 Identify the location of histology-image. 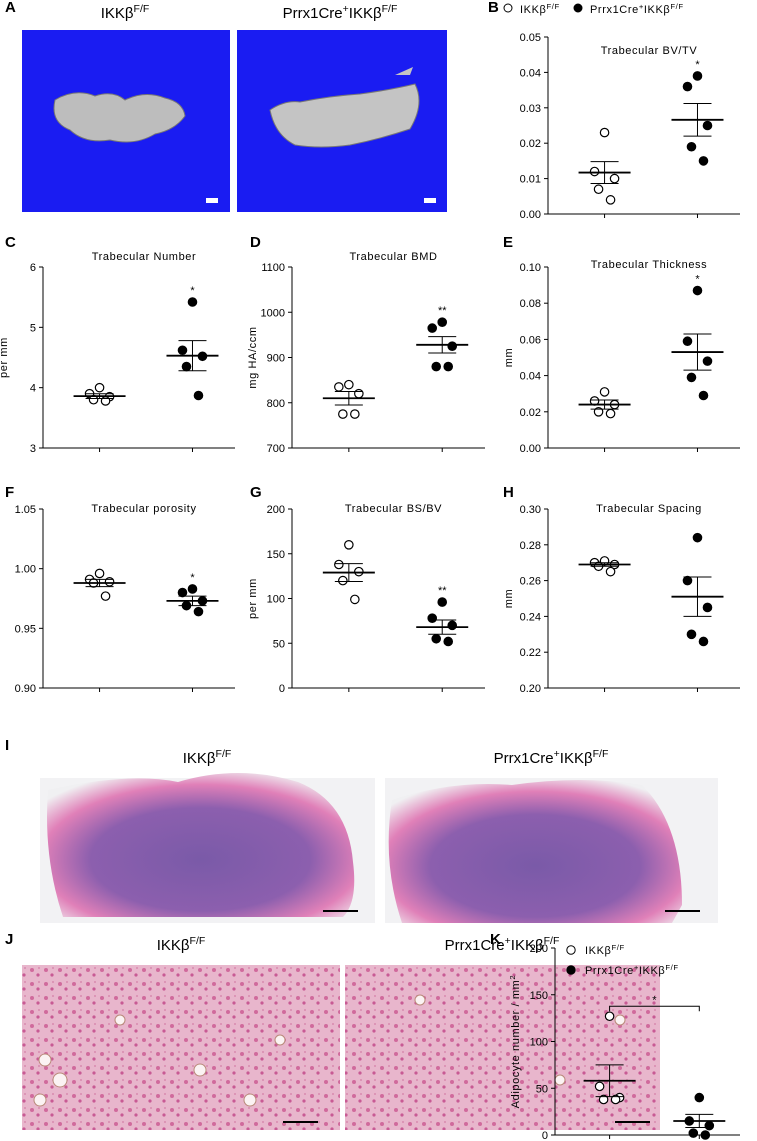
(502, 1047).